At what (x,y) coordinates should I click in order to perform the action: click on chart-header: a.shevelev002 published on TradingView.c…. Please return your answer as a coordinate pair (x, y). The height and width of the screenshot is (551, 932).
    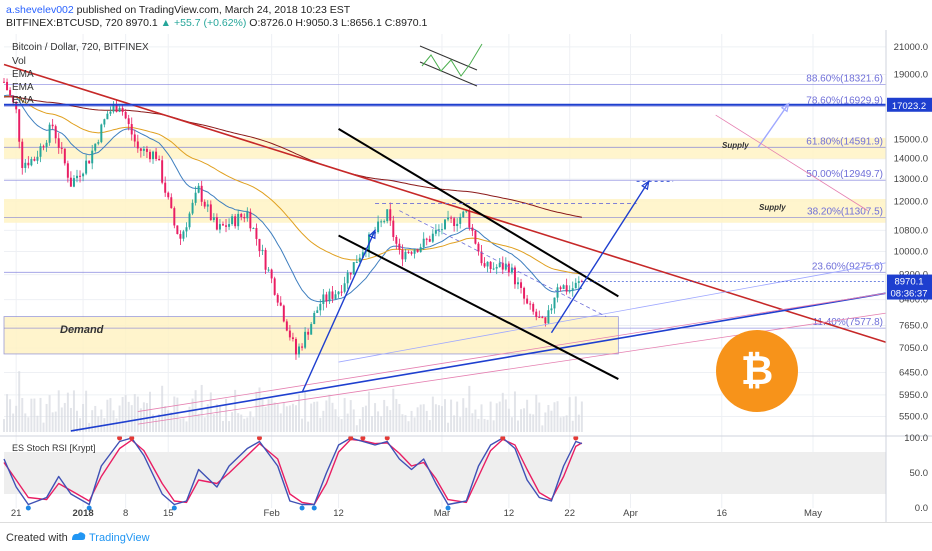
    Looking at the image, I should click on (466, 15).